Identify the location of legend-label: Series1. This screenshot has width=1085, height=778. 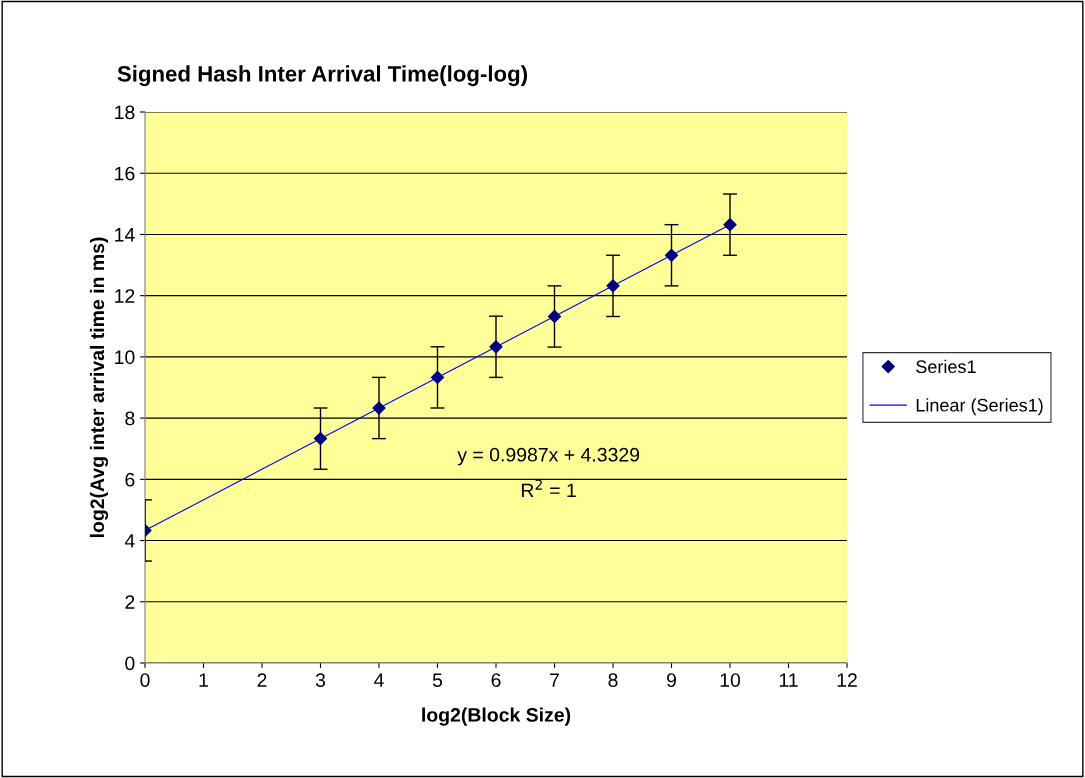
(946, 366).